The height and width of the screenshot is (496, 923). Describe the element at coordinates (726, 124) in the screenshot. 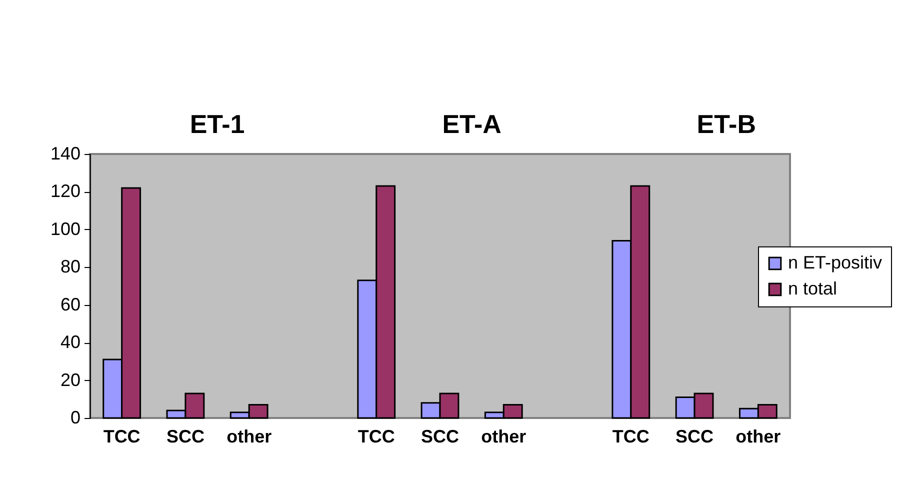

I see `text: ET-B` at that location.